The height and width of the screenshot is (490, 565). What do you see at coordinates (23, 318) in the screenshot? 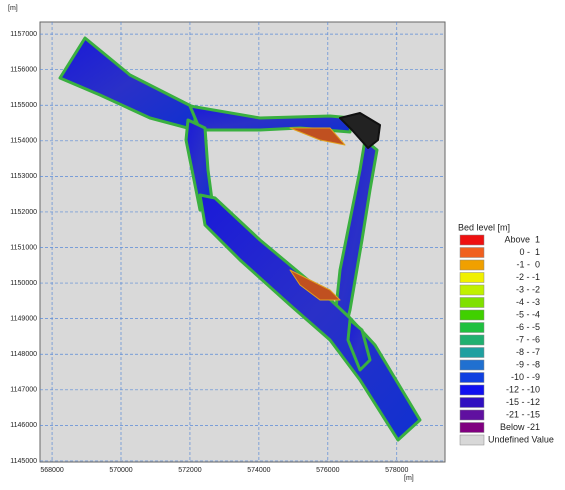
I see `y-tick-label: 1149000` at bounding box center [23, 318].